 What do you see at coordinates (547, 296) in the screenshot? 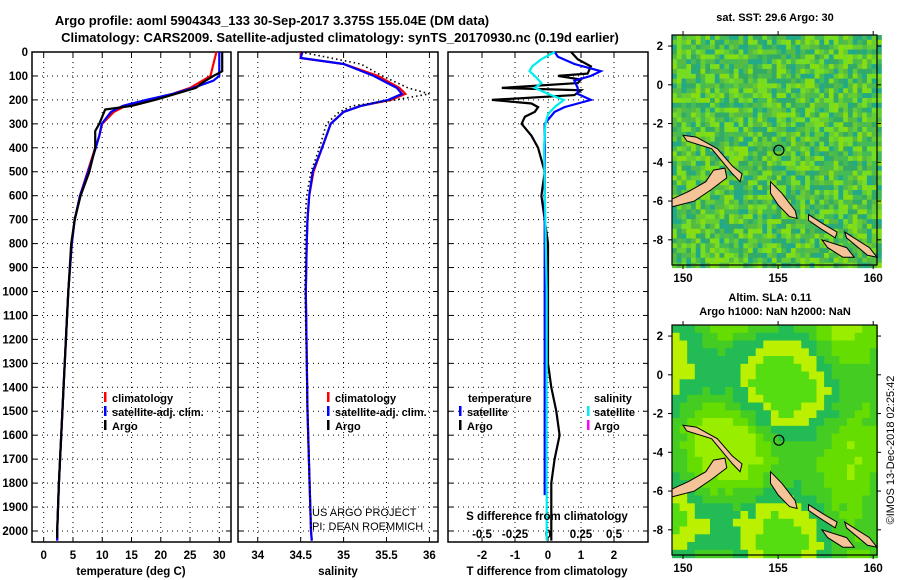
I see `series-line-salinity-satellite` at bounding box center [547, 296].